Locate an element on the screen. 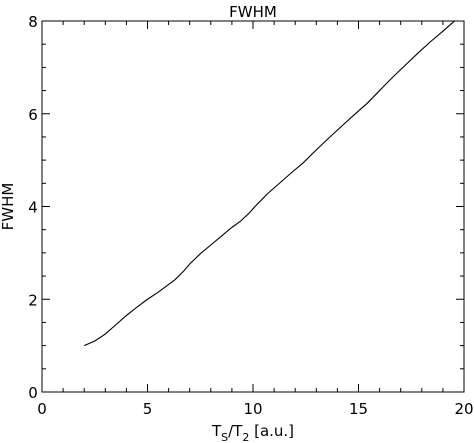  x-label-t: T is located at coordinates (216, 431).